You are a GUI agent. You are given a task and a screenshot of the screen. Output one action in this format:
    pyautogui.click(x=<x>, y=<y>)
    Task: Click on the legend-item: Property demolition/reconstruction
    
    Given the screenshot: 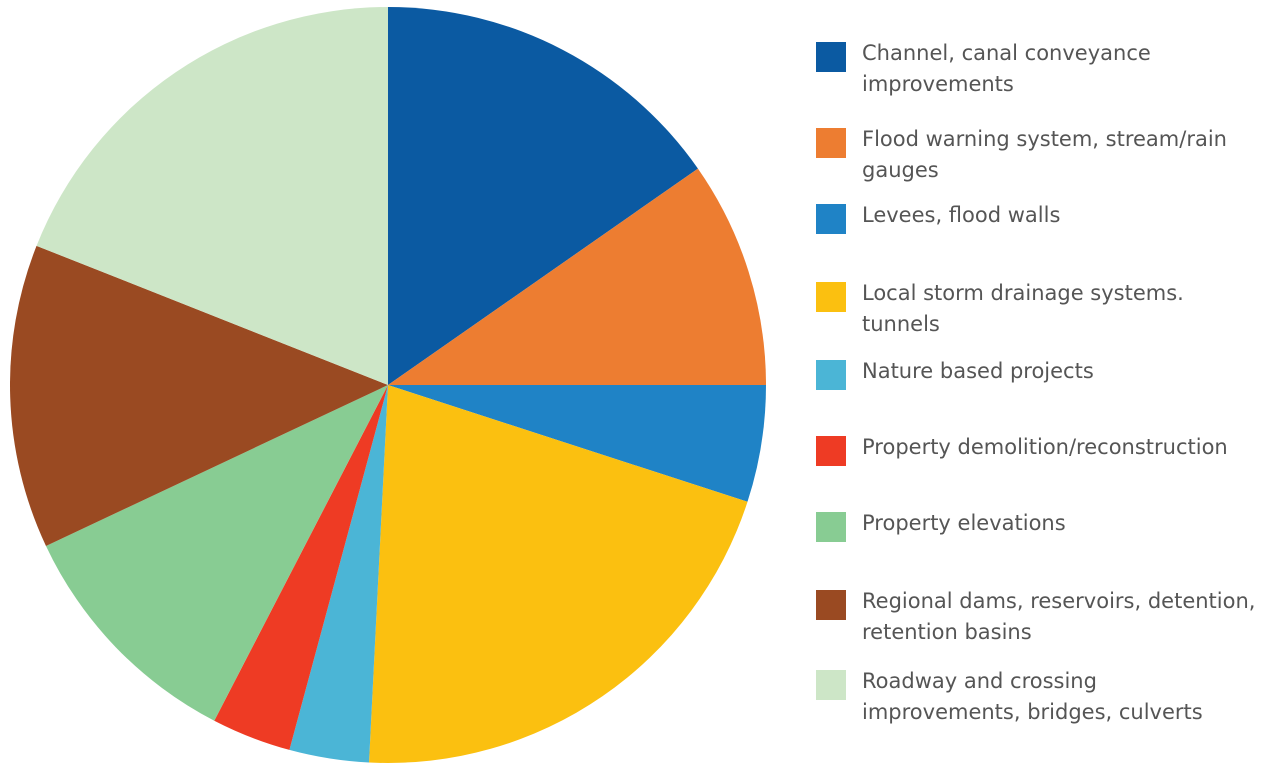 What is the action you would take?
    pyautogui.click(x=1039, y=449)
    